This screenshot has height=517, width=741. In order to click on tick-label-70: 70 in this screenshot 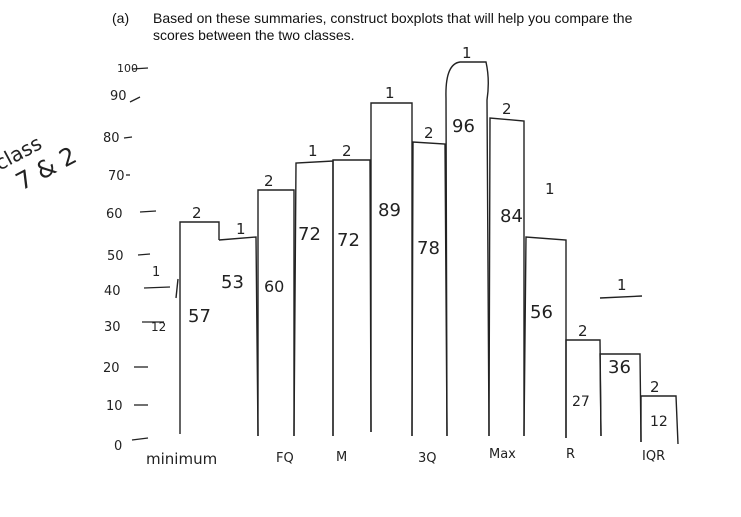, I will do `click(116, 176)`.